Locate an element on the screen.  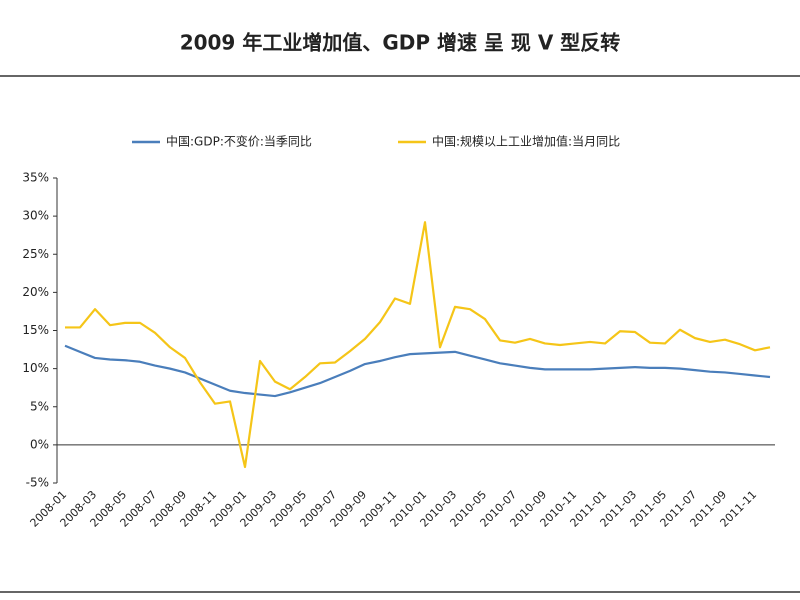
legend-label: 中国:规模以上工业增加值:当月同比 is located at coordinates (526, 141).